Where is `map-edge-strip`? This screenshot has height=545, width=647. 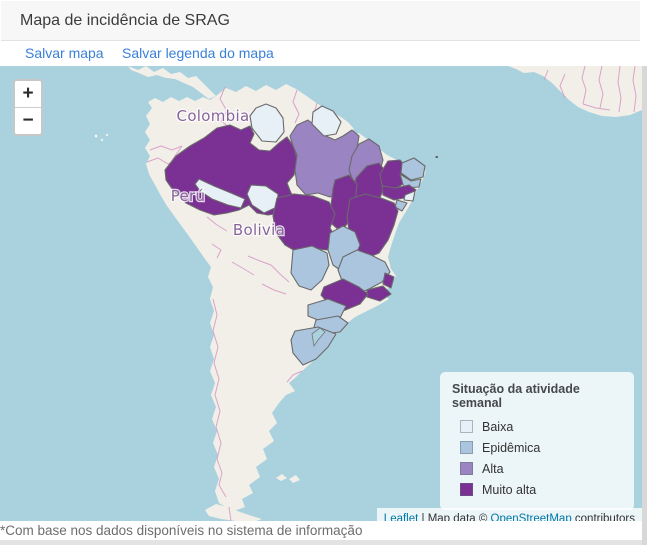 map-edge-strip is located at coordinates (644, 305).